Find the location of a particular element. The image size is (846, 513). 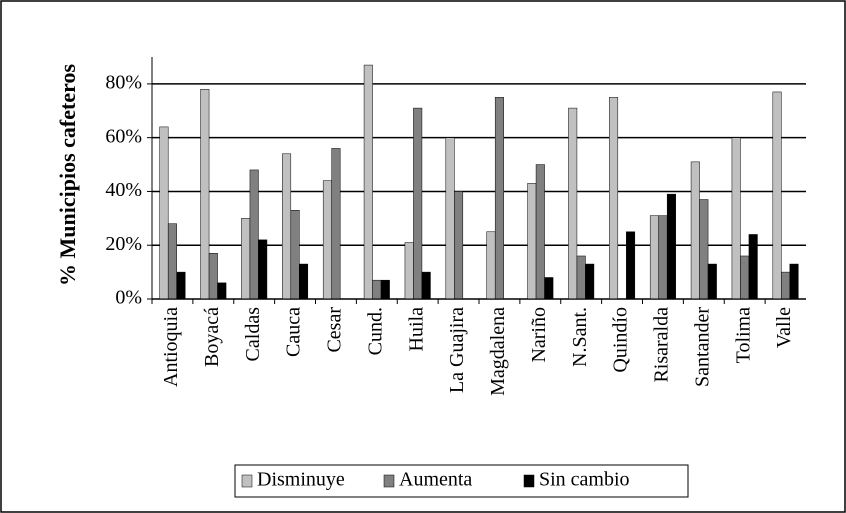

y-tick-label: 40% is located at coordinates (123, 190).